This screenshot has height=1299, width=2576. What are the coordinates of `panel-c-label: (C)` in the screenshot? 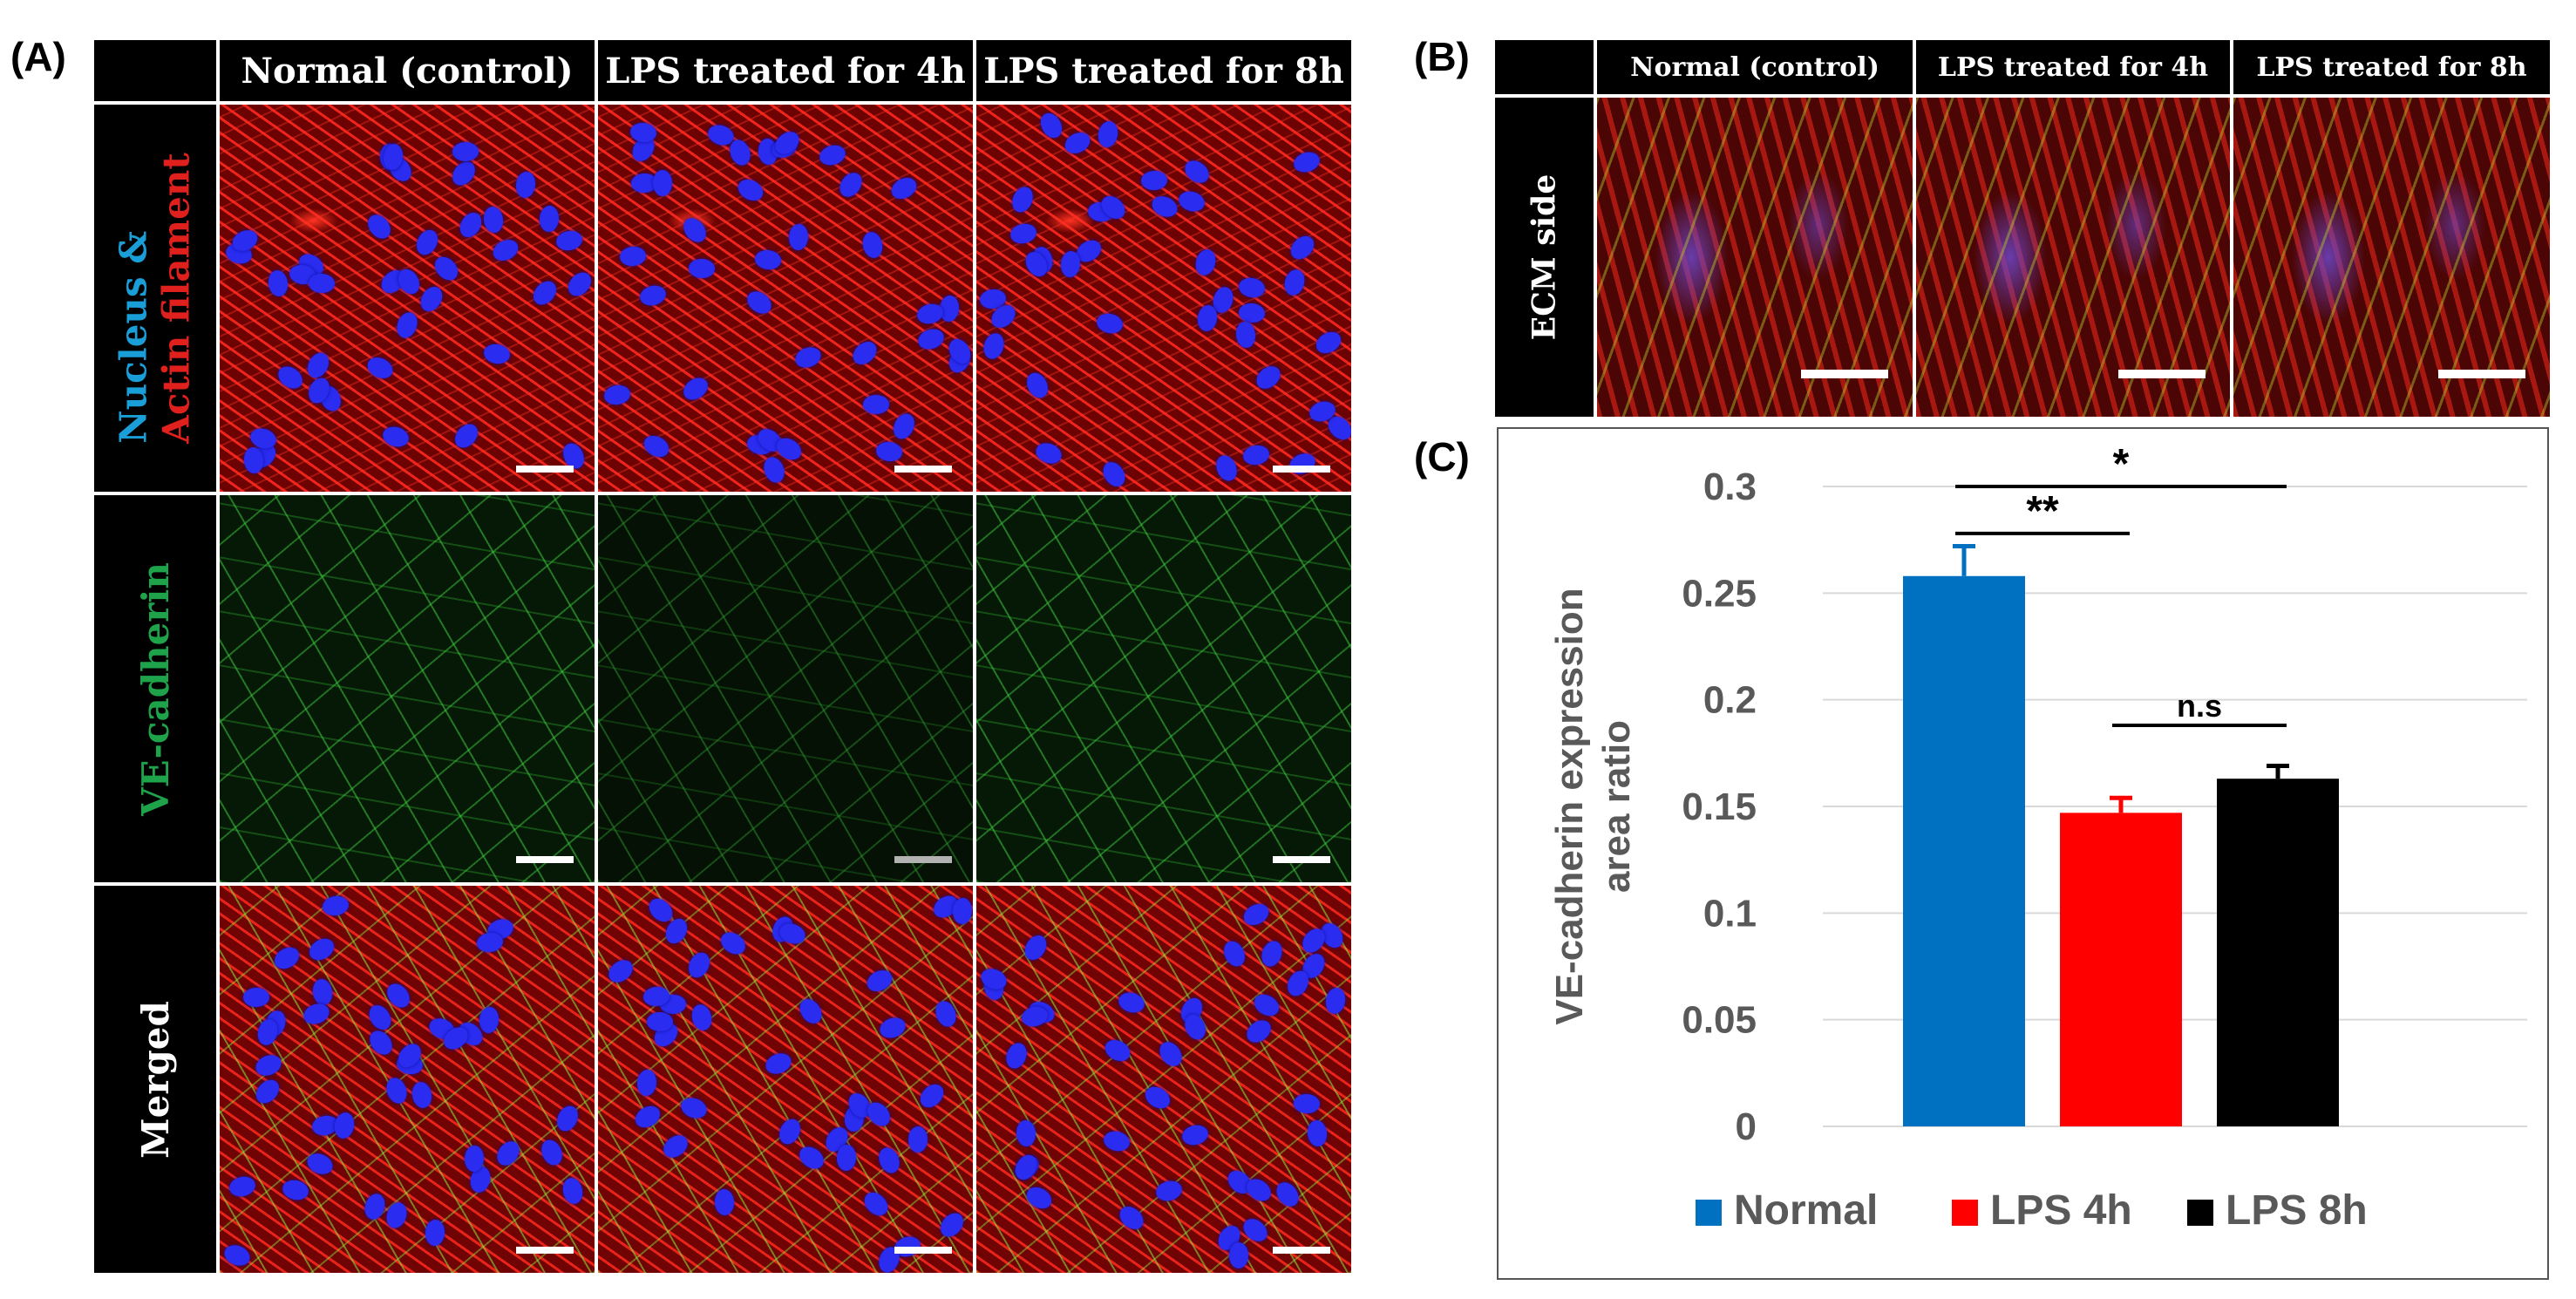 It's located at (1442, 456).